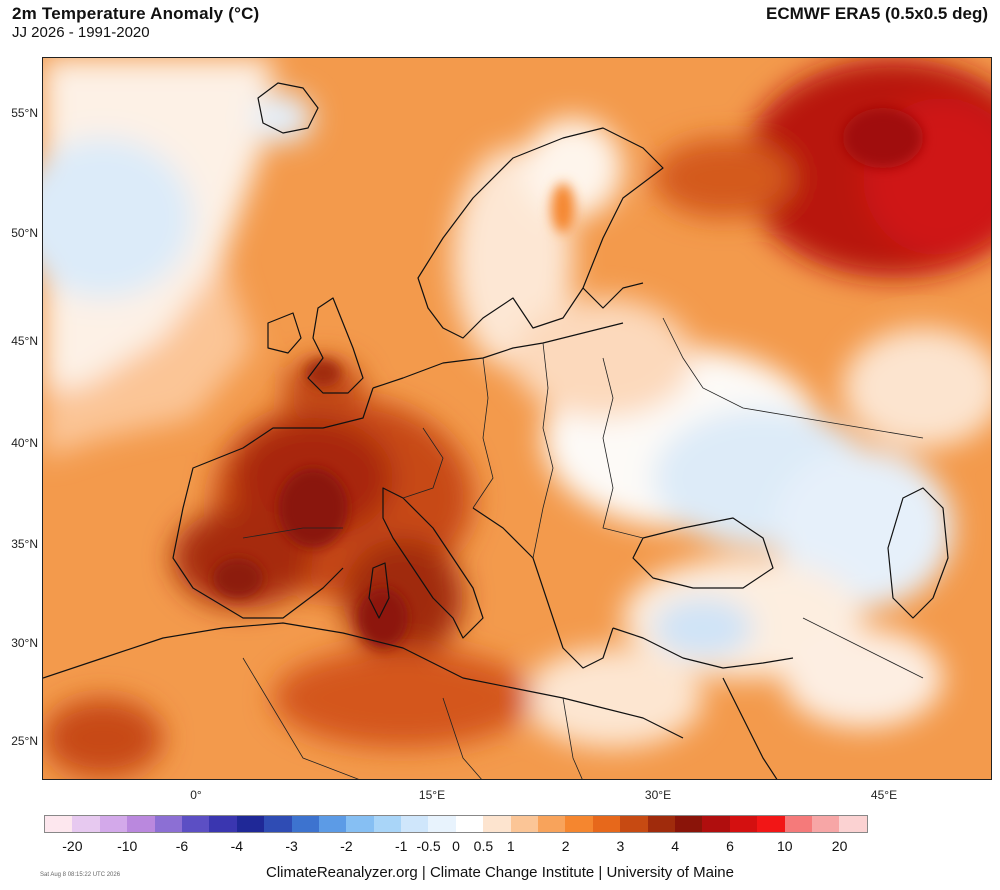  I want to click on colorbar-tick-label: 3, so click(620, 846).